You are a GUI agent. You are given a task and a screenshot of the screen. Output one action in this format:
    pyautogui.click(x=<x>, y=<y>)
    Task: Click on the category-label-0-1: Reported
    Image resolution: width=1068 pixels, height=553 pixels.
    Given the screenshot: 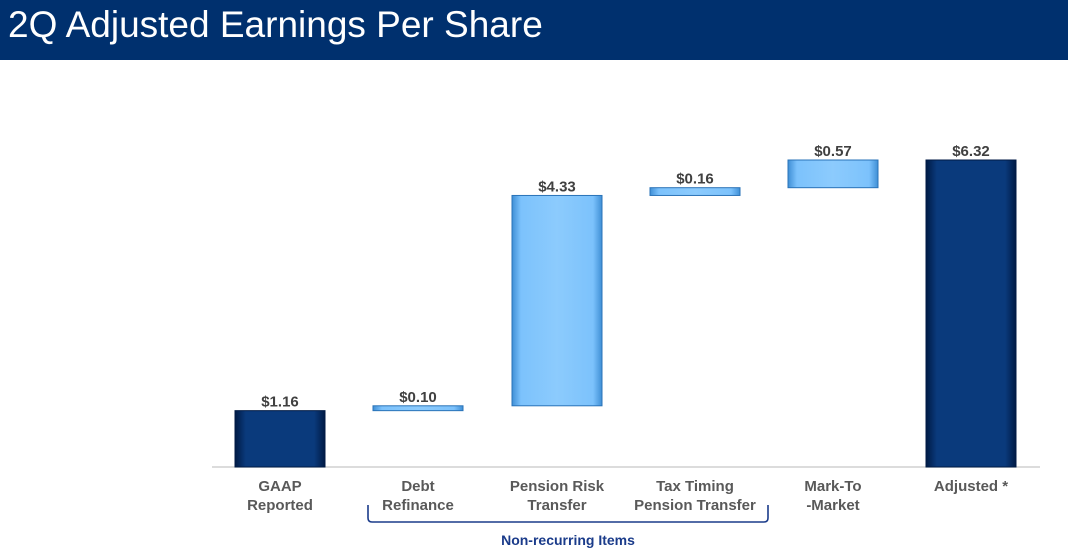 What is the action you would take?
    pyautogui.click(x=280, y=505)
    